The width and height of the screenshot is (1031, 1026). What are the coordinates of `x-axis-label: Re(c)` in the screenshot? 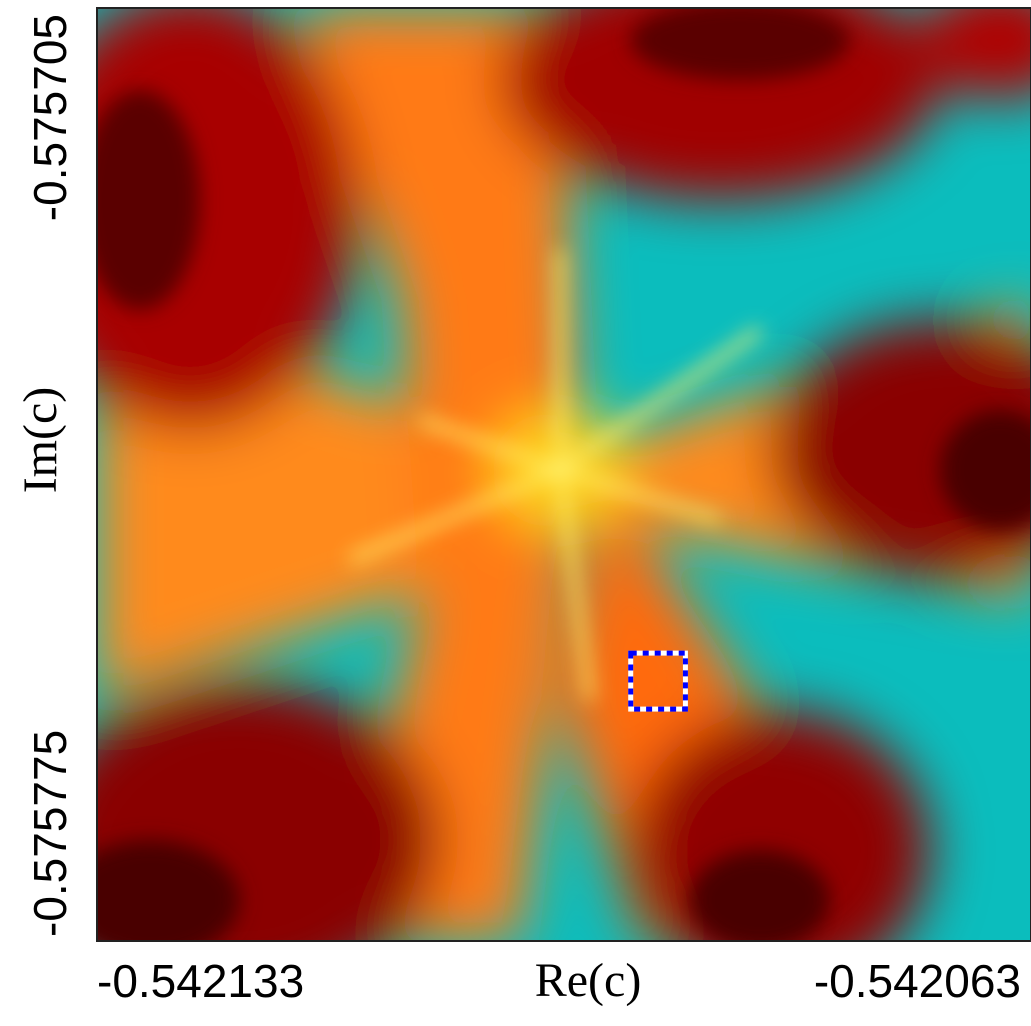 It's located at (588, 980).